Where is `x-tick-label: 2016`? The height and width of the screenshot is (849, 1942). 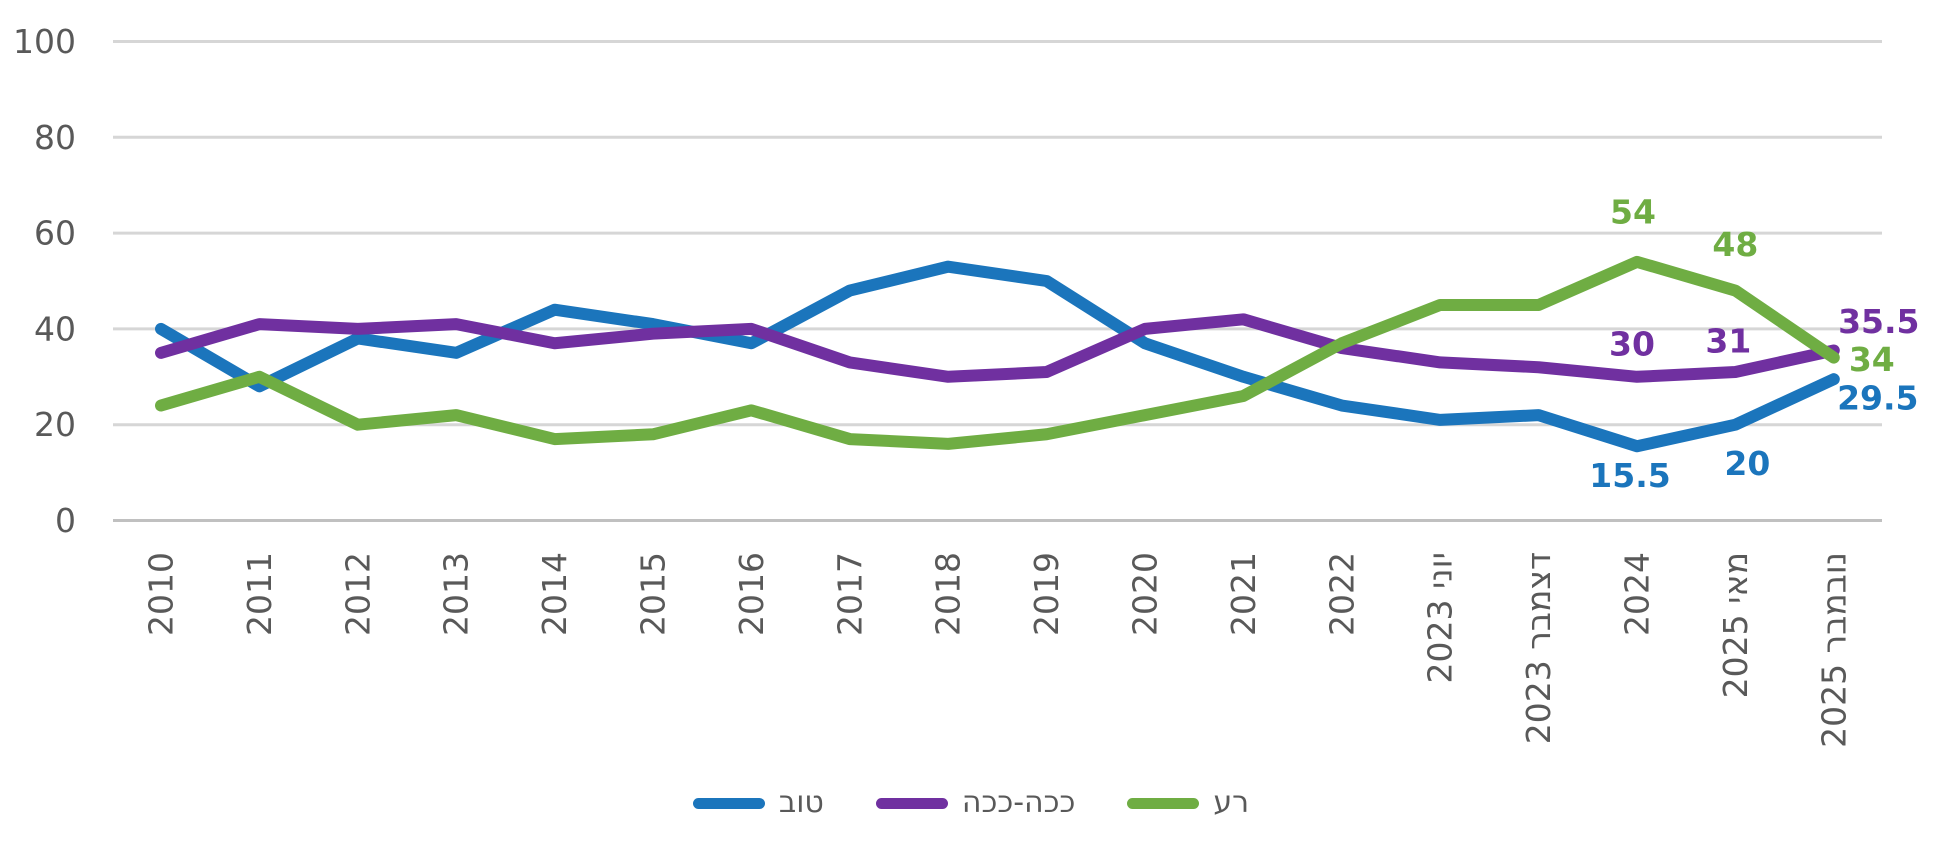
x-tick-label: 2016 is located at coordinates (751, 594).